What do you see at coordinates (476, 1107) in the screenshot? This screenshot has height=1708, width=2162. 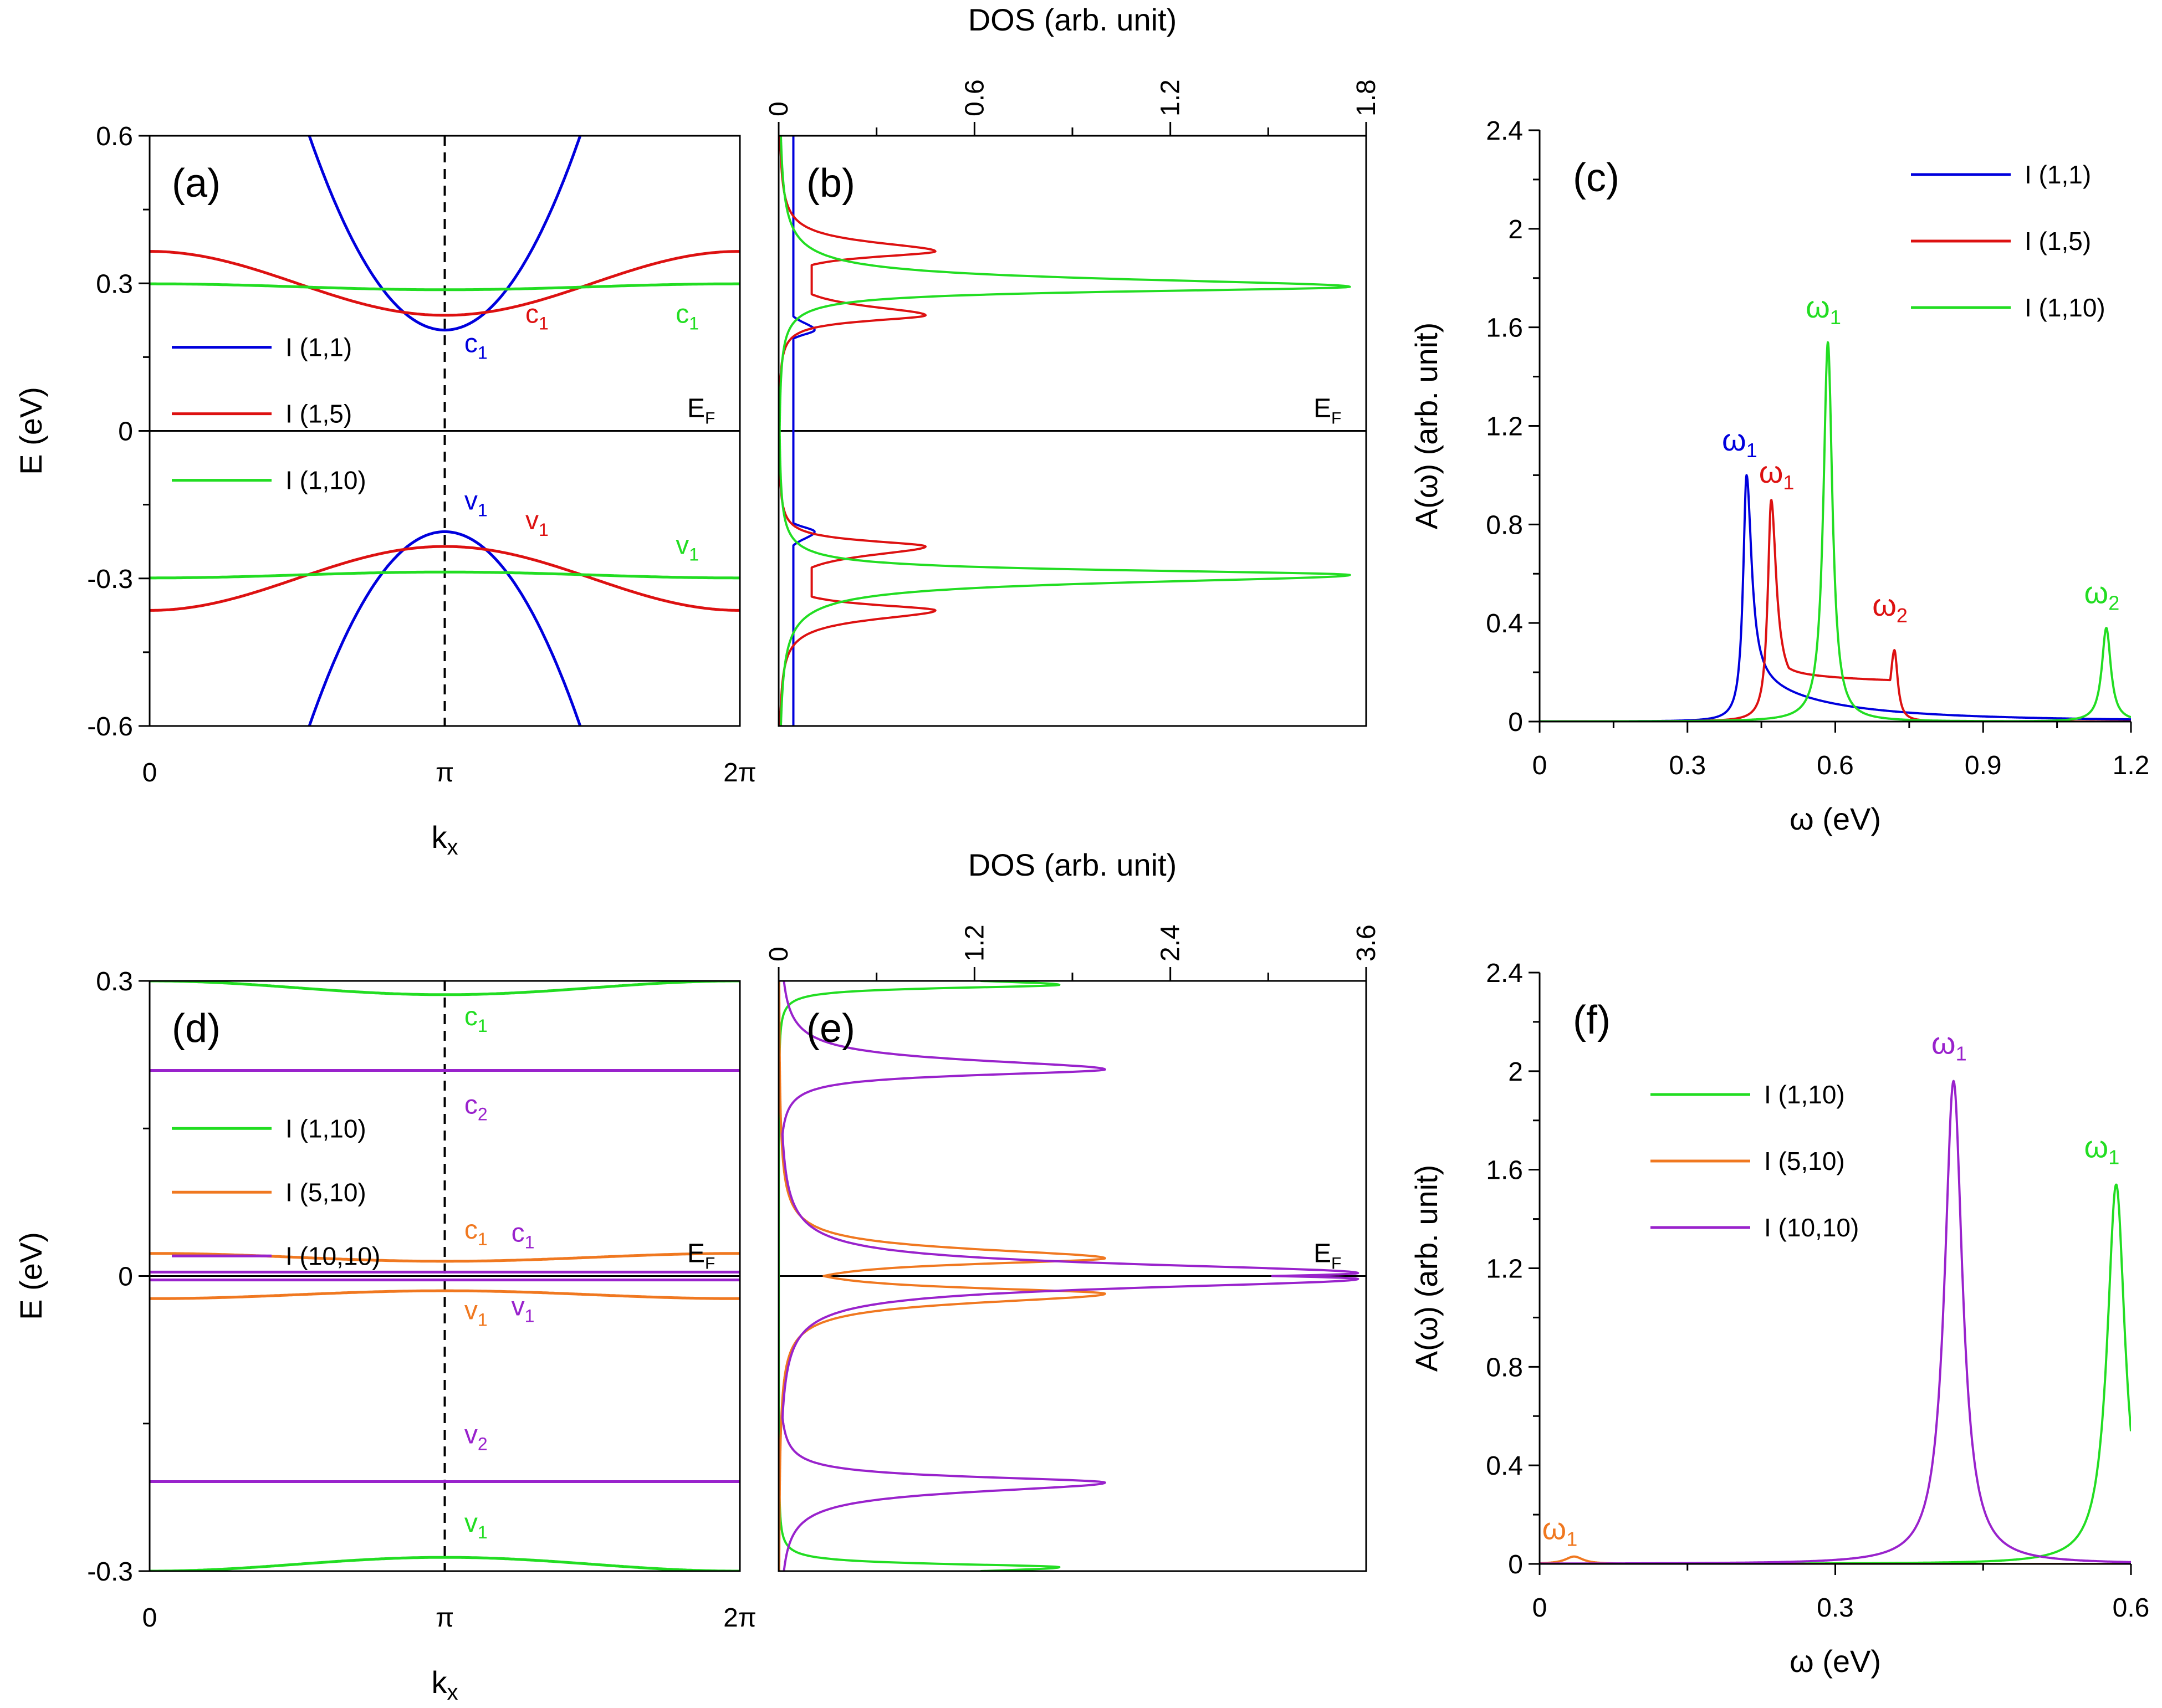 I see `band-annotation: c2` at bounding box center [476, 1107].